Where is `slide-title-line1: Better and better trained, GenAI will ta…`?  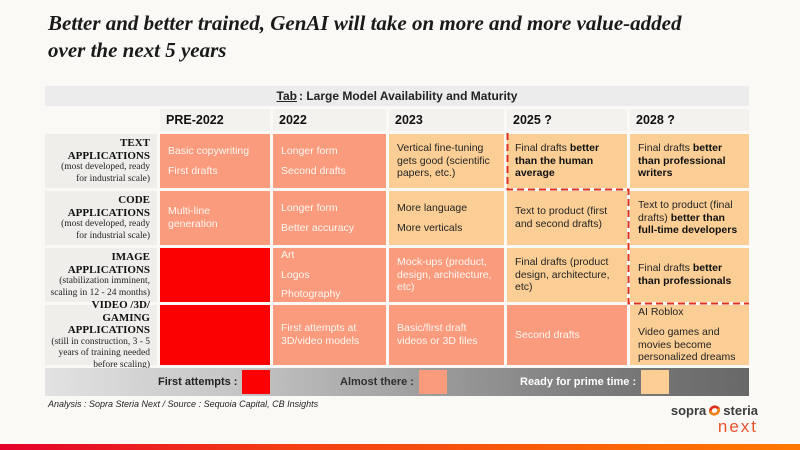 slide-title-line1: Better and better trained, GenAI will ta… is located at coordinates (365, 23).